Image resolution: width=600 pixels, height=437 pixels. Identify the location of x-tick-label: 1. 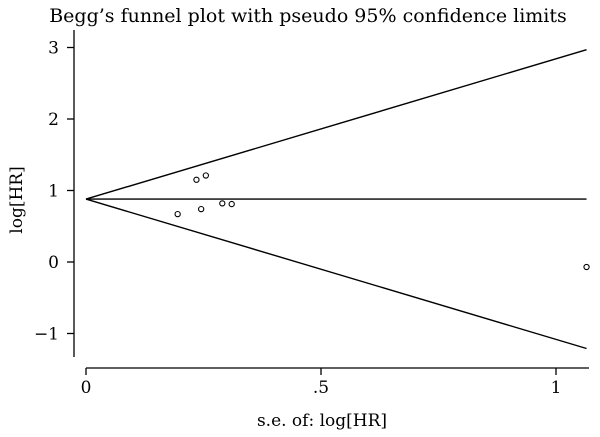
(556, 388).